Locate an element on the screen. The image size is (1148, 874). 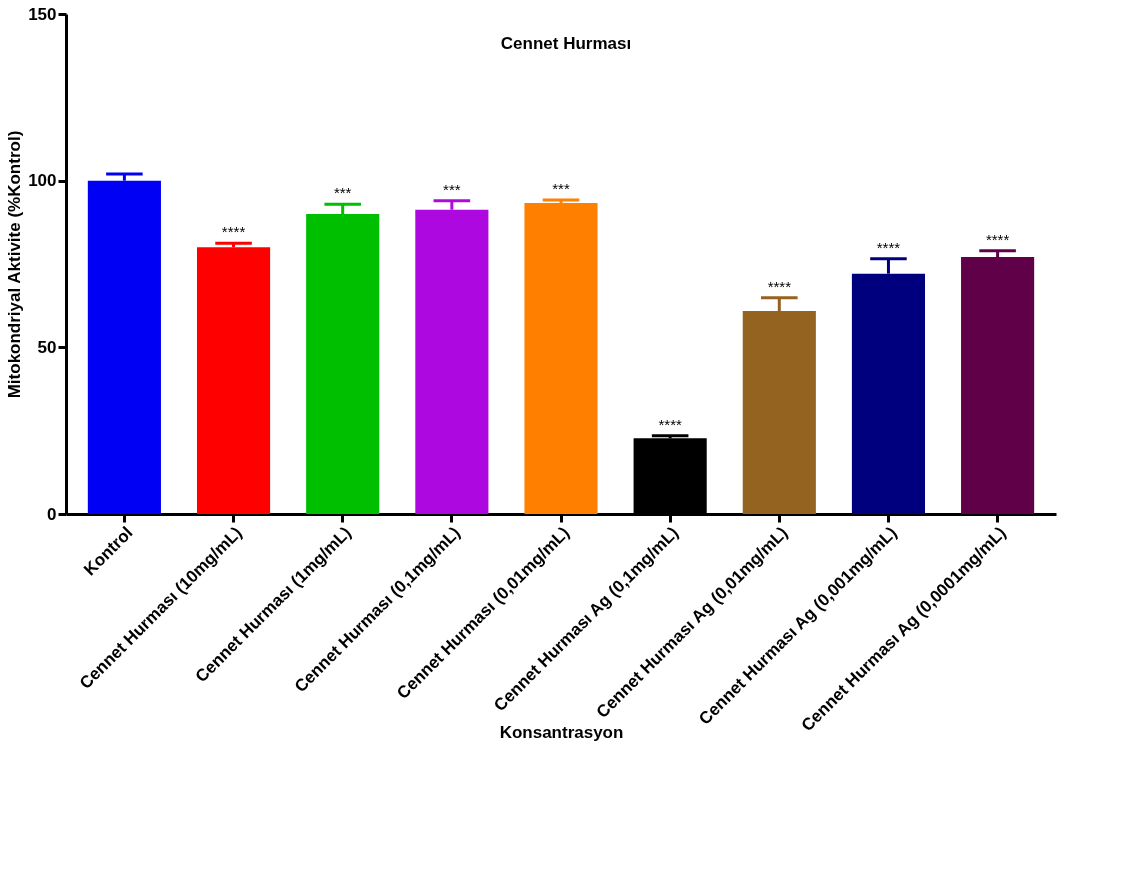
y-axis-title: Mitokondriyal Aktivite (%Kontrol) is located at coordinates (15, 264).